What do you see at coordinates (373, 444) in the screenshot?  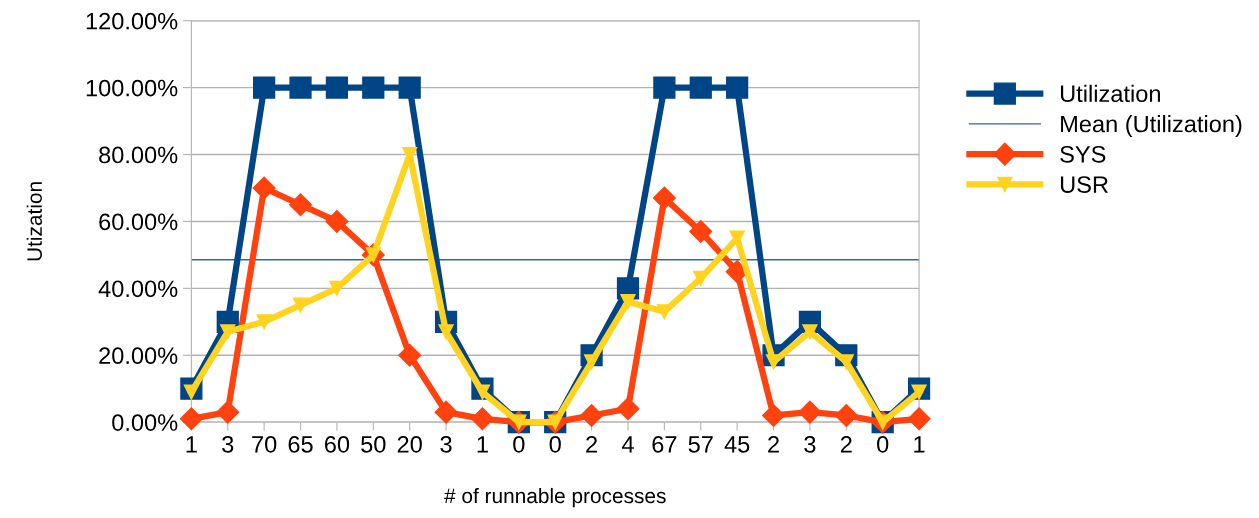 I see `x-tick-label: 50` at bounding box center [373, 444].